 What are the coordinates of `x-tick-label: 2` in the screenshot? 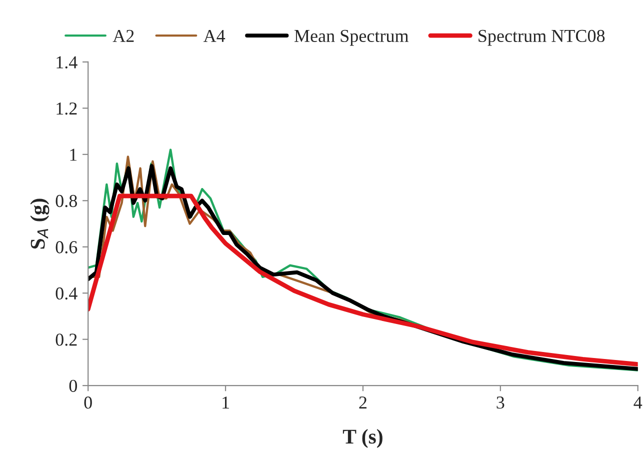 It's located at (362, 402).